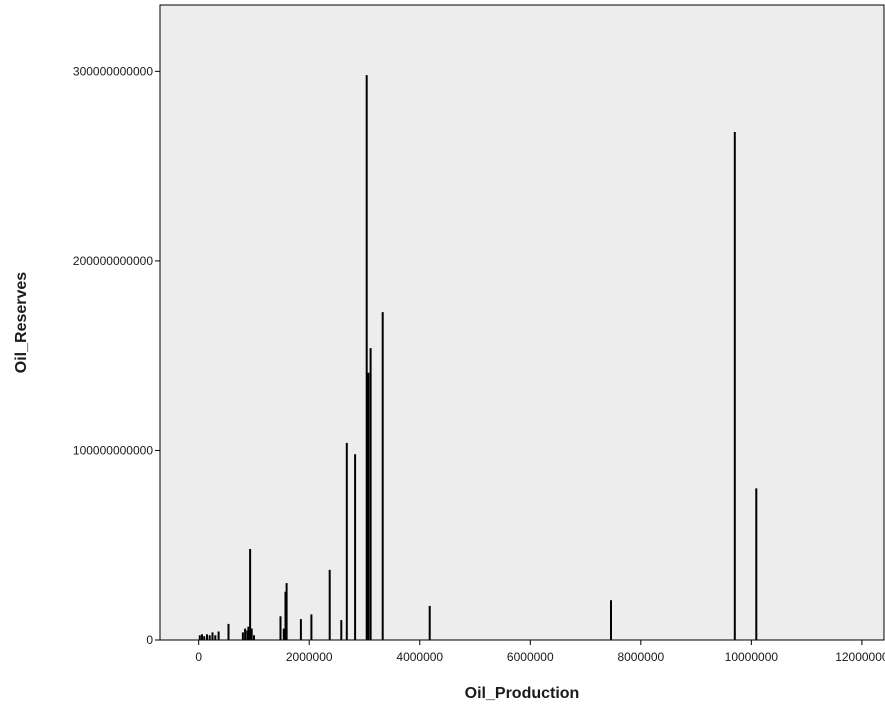 The width and height of the screenshot is (885, 706). I want to click on y-tick-label: 300000000000, so click(113, 71).